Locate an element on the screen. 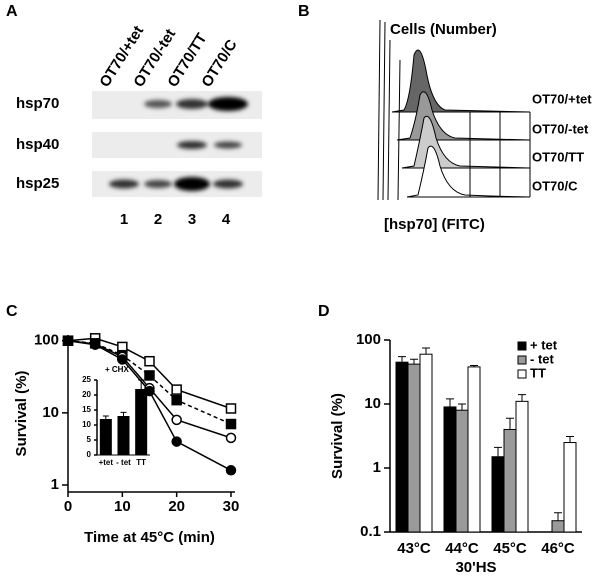 This screenshot has width=609, height=576. x-tick-label: 10 is located at coordinates (122, 506).